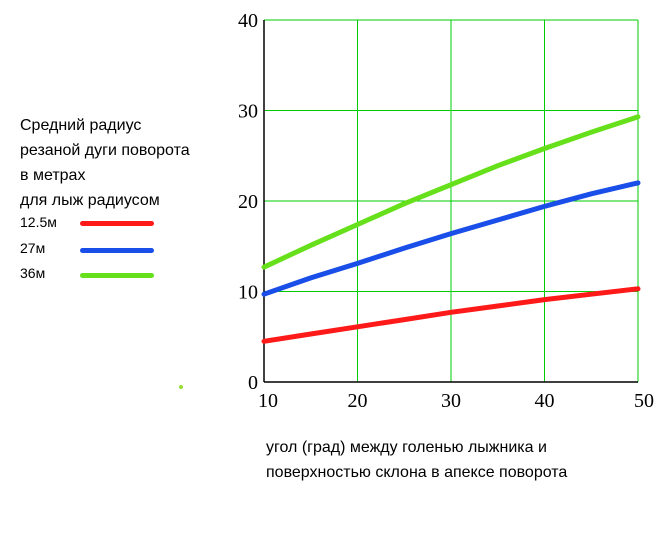 The height and width of the screenshot is (554, 658). What do you see at coordinates (33, 273) in the screenshot?
I see `legend-label-36m: 36м` at bounding box center [33, 273].